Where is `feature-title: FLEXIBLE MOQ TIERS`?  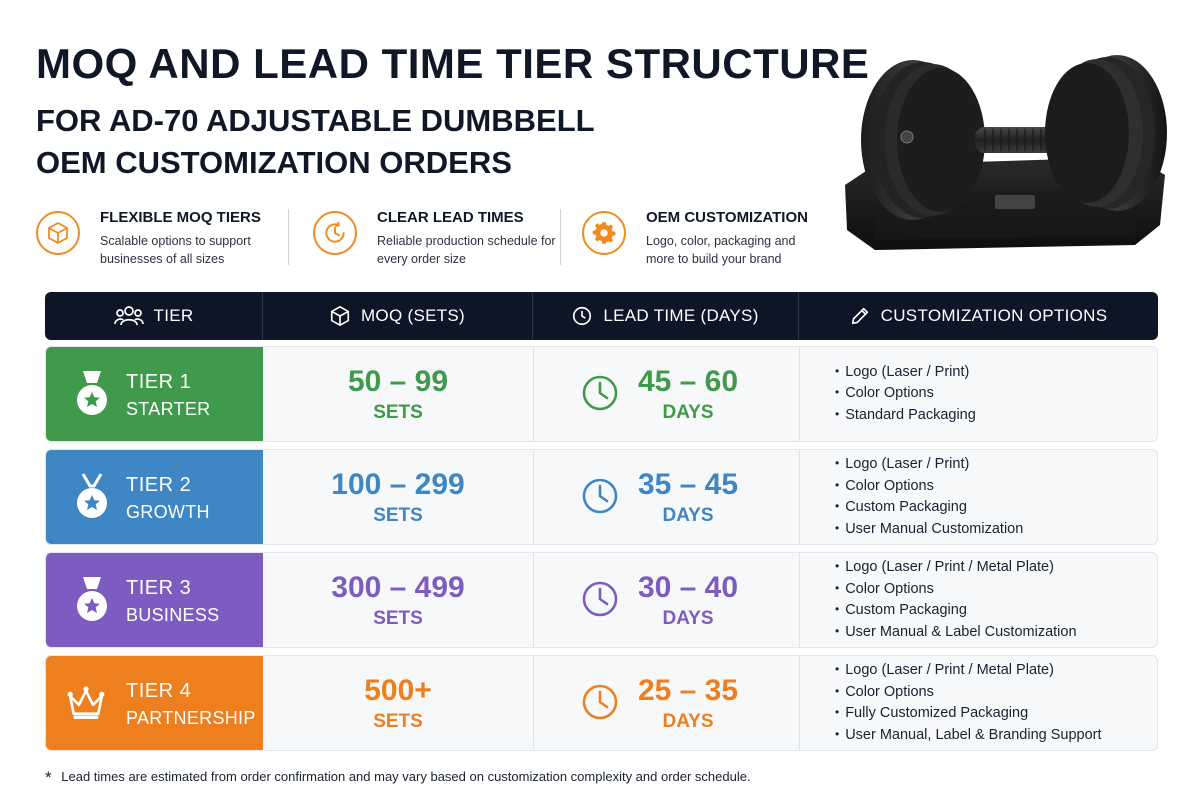
feature-title: FLEXIBLE MOQ TIERS is located at coordinates (180, 217).